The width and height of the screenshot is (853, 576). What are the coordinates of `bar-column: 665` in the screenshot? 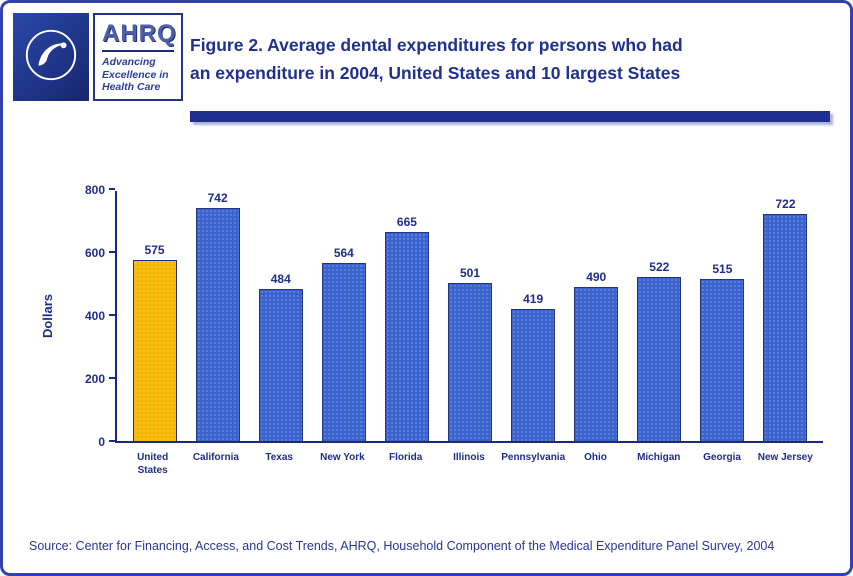 It's located at (406, 316).